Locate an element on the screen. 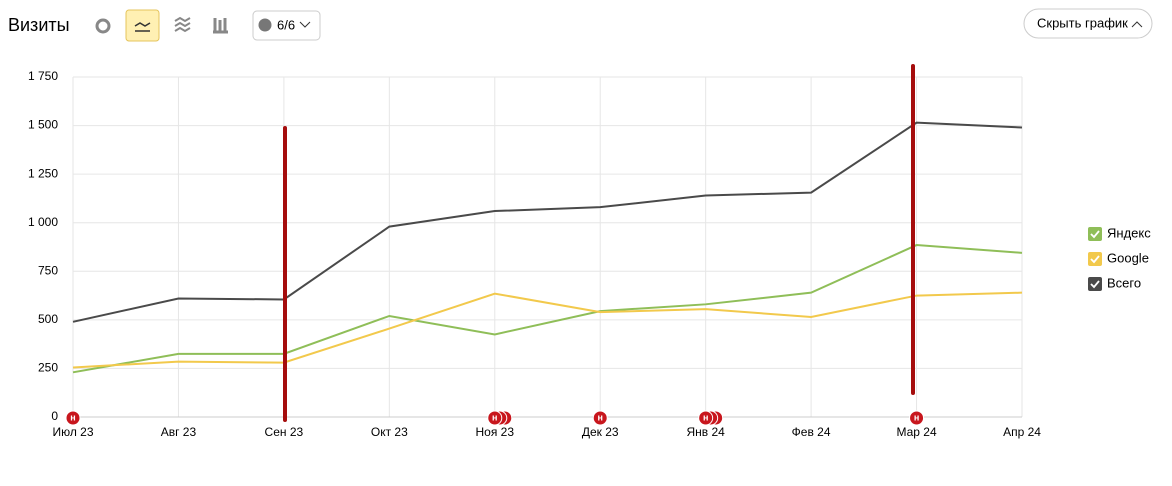 This screenshot has height=486, width=1172. x-tick-label: Апр 24 is located at coordinates (1022, 432).